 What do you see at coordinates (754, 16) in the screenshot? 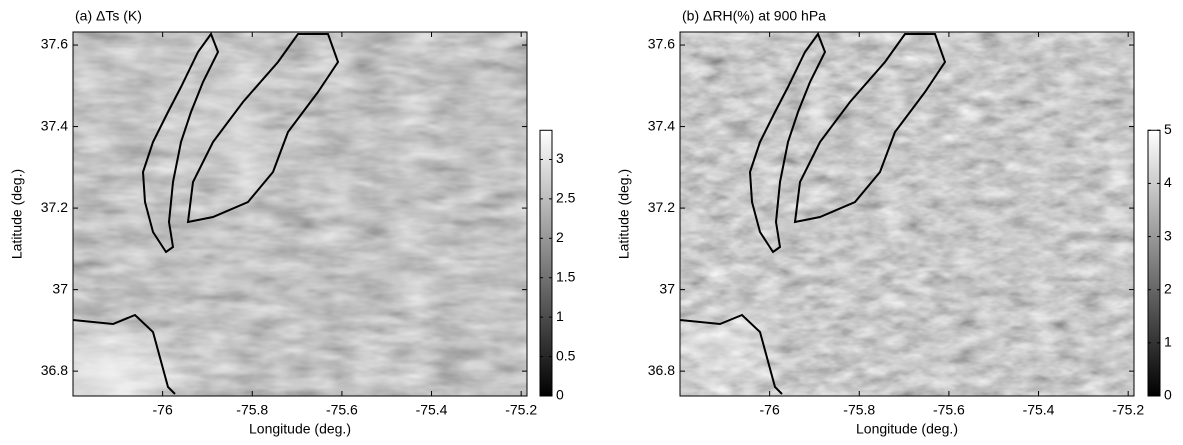
I see `panel-title: (b) ΔRH(%) at 900 hPa` at bounding box center [754, 16].